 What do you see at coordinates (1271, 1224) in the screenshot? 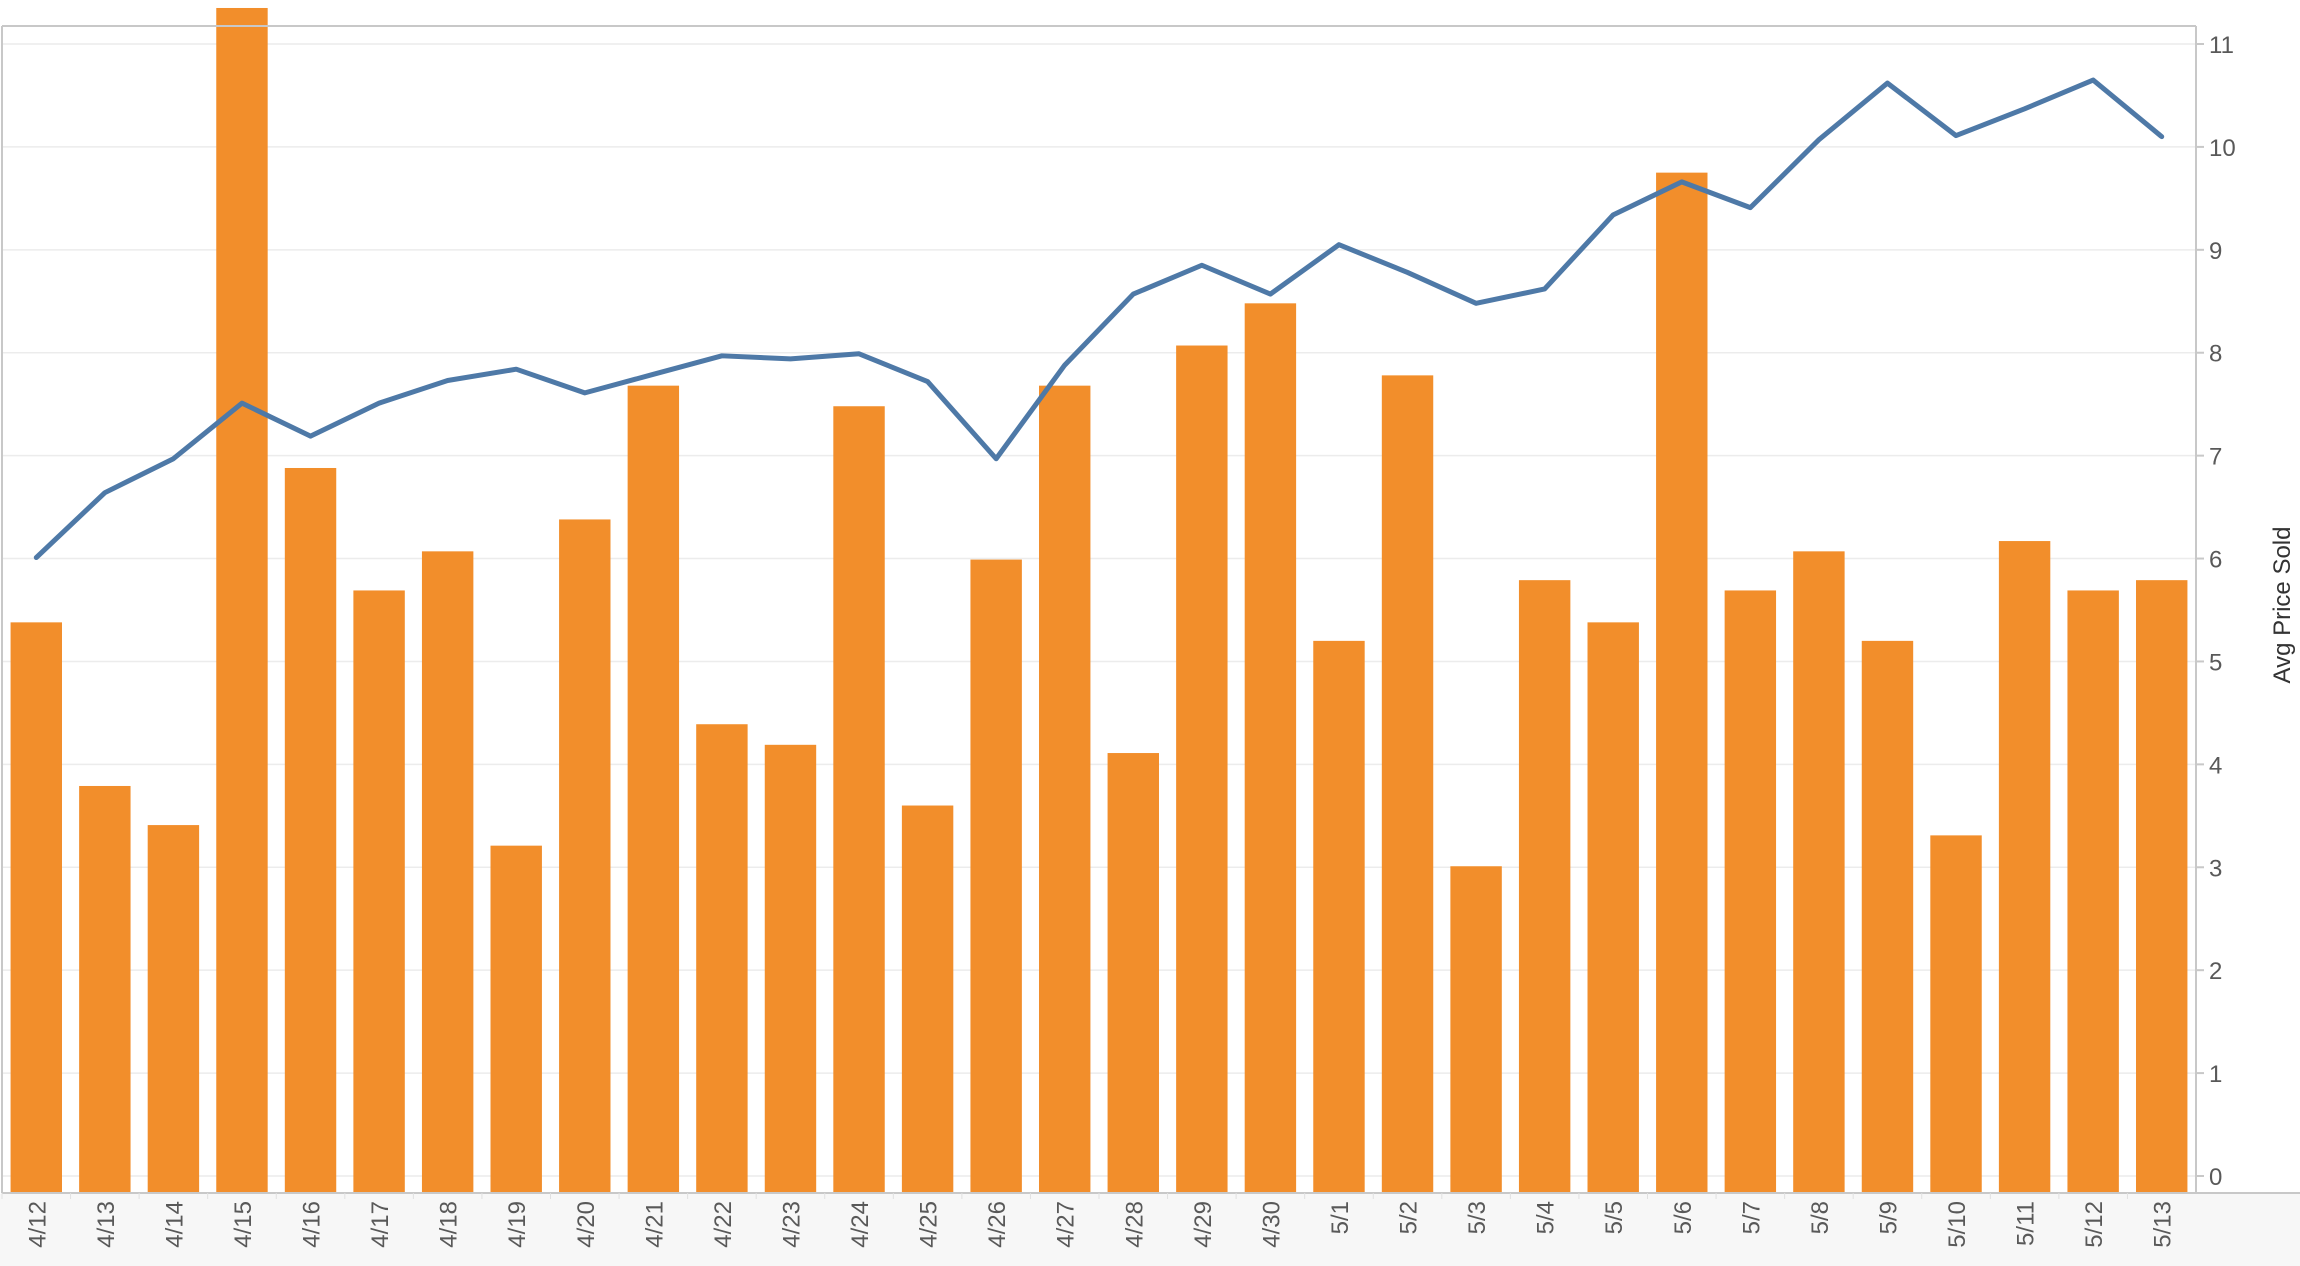
I see `x-tick-label: 4/30` at bounding box center [1271, 1224].